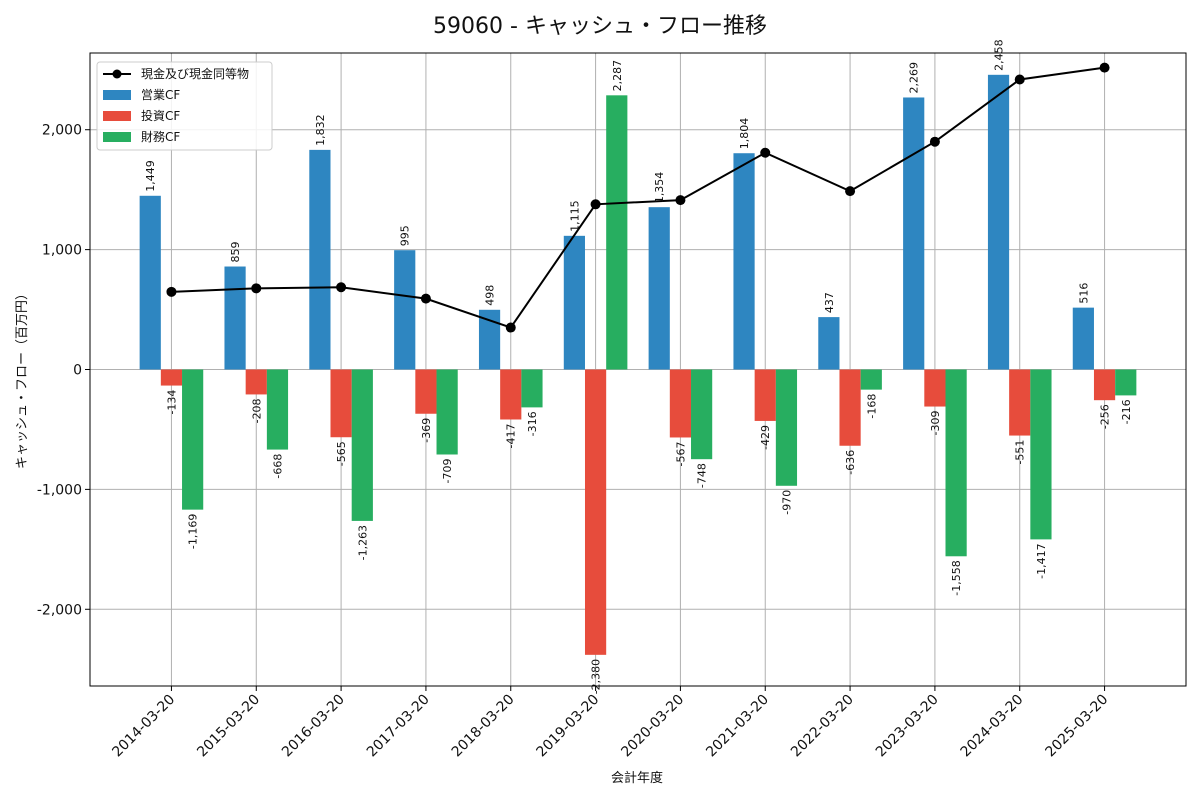  Describe the element at coordinates (907, 726) in the screenshot. I see `x-tick-label: 2023-03-20` at that location.